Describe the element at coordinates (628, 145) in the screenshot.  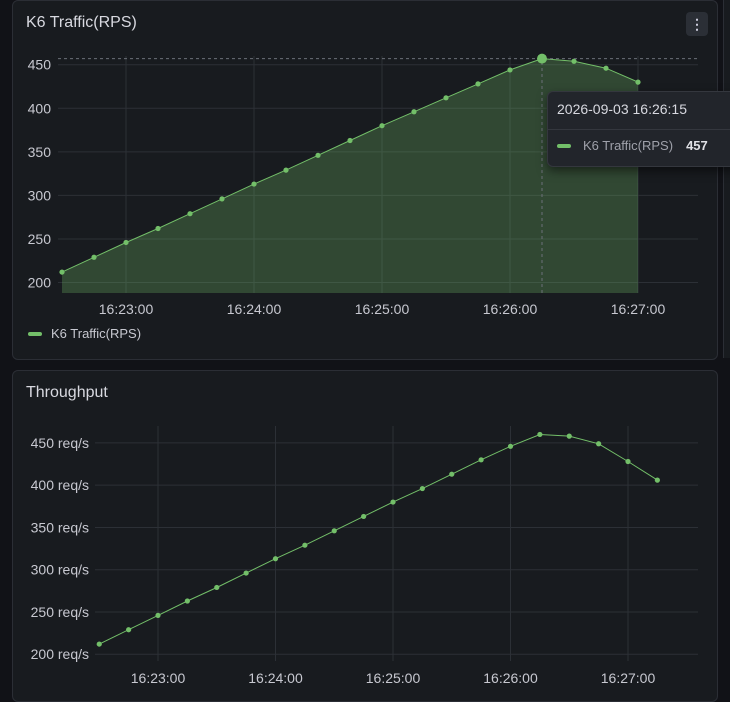
I see `tooltip-series-name: K6 Traffic(RPS)` at that location.